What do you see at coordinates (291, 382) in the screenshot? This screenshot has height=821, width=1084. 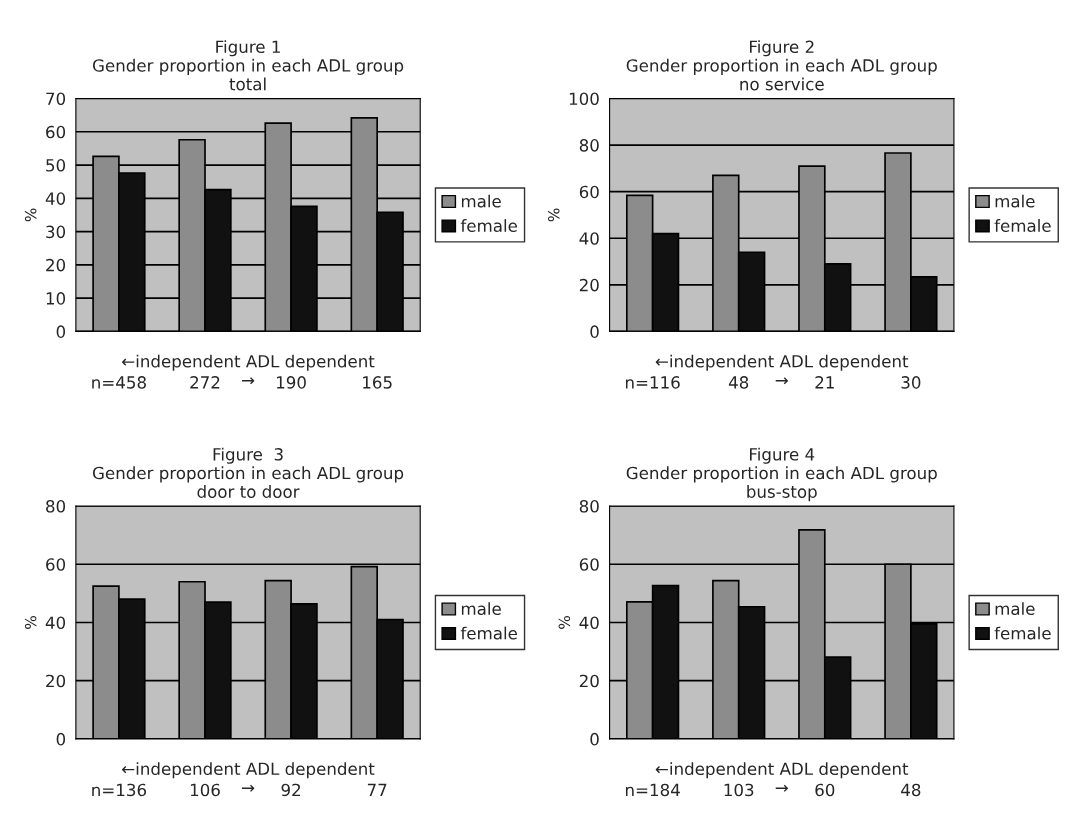 I see `x-tick-label: 190` at bounding box center [291, 382].